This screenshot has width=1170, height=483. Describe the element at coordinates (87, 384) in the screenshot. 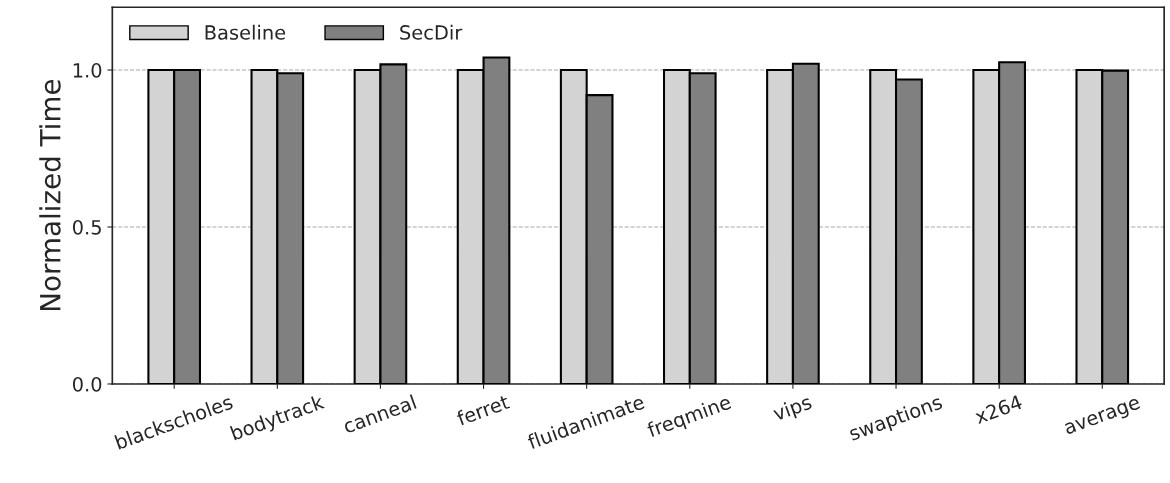

I see `y-tick-label: 0.0` at that location.